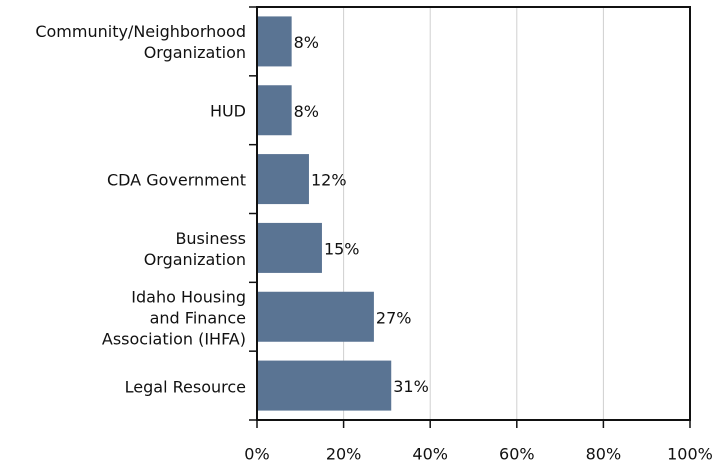 The height and width of the screenshot is (467, 722). Describe the element at coordinates (394, 317) in the screenshot. I see `value-label: 27%` at that location.